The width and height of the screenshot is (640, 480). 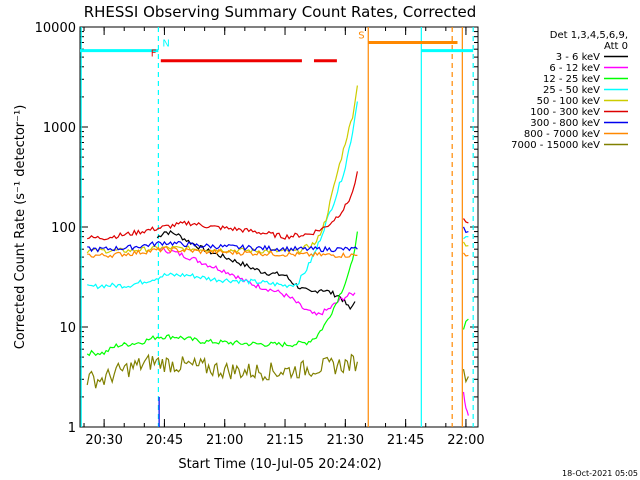 What do you see at coordinates (361, 35) in the screenshot?
I see `flag-bar-label: S` at bounding box center [361, 35].